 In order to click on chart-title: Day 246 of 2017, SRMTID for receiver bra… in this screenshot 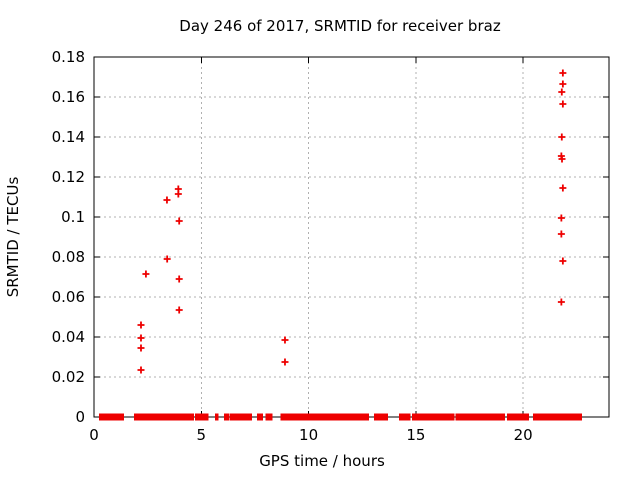, I will do `click(340, 26)`.